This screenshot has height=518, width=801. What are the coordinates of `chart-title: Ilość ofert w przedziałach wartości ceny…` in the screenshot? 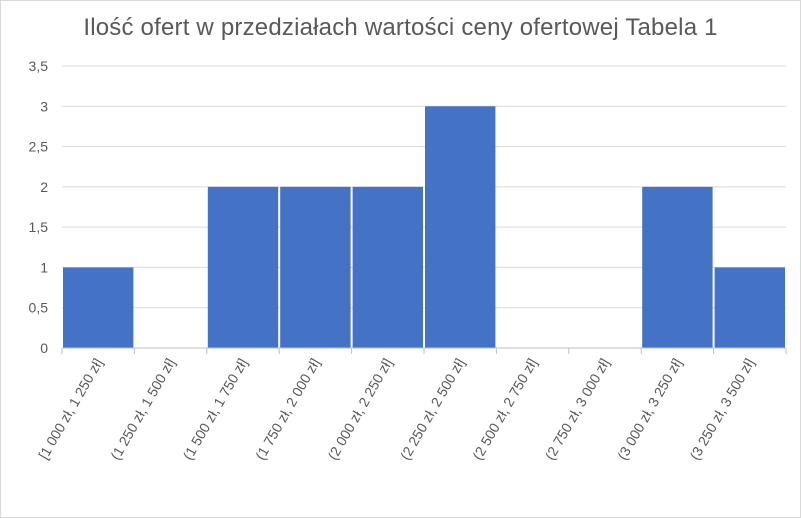 It's located at (400, 27).